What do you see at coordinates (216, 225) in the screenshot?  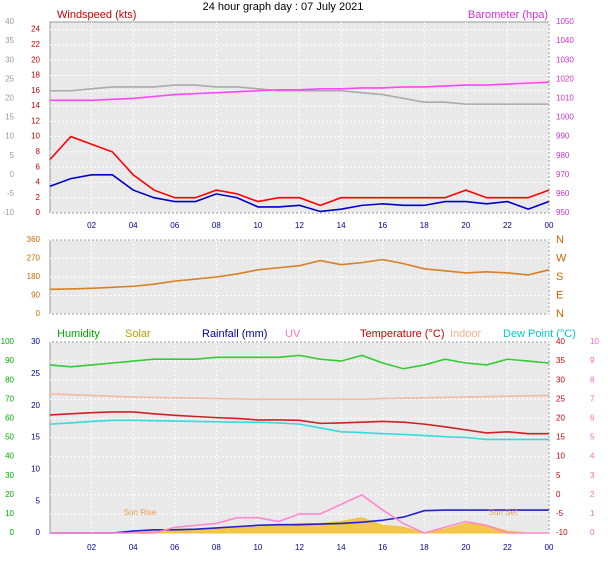 I see `x-tick-label: 08` at bounding box center [216, 225].